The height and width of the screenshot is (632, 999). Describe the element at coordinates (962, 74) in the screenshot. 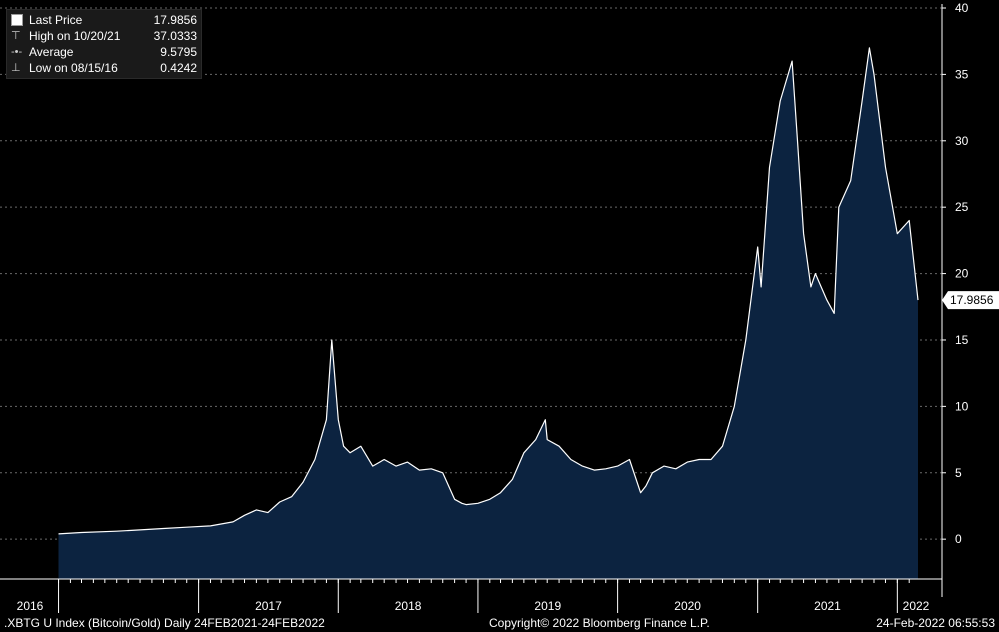

I see `y-tick-label: 35` at that location.